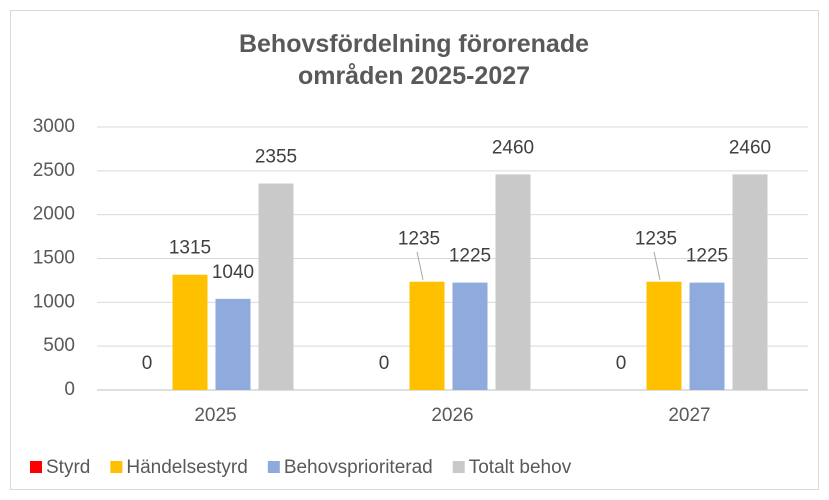 This screenshot has width=829, height=500. I want to click on x-tick-label: 2026, so click(452, 415).